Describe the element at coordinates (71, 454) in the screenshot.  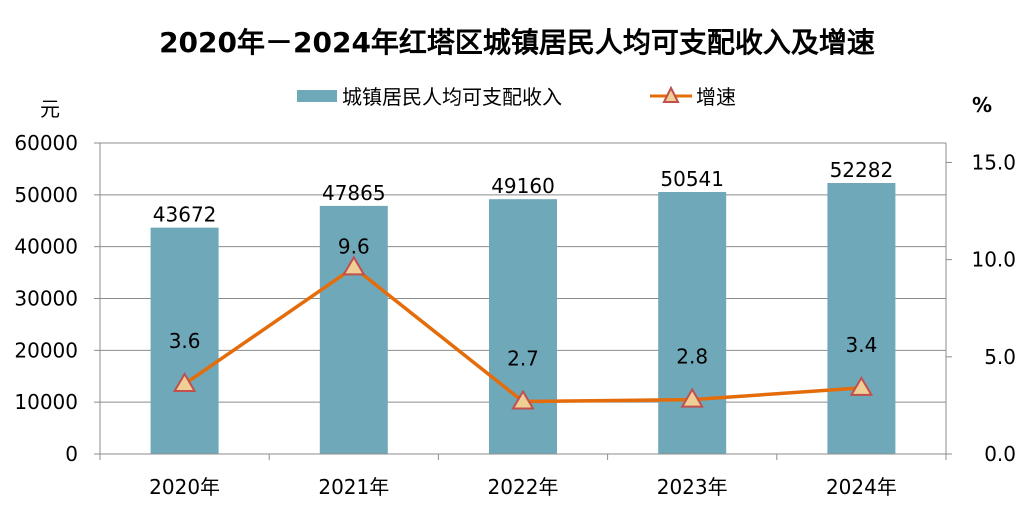
I see `y-left-tick-label: 0` at that location.